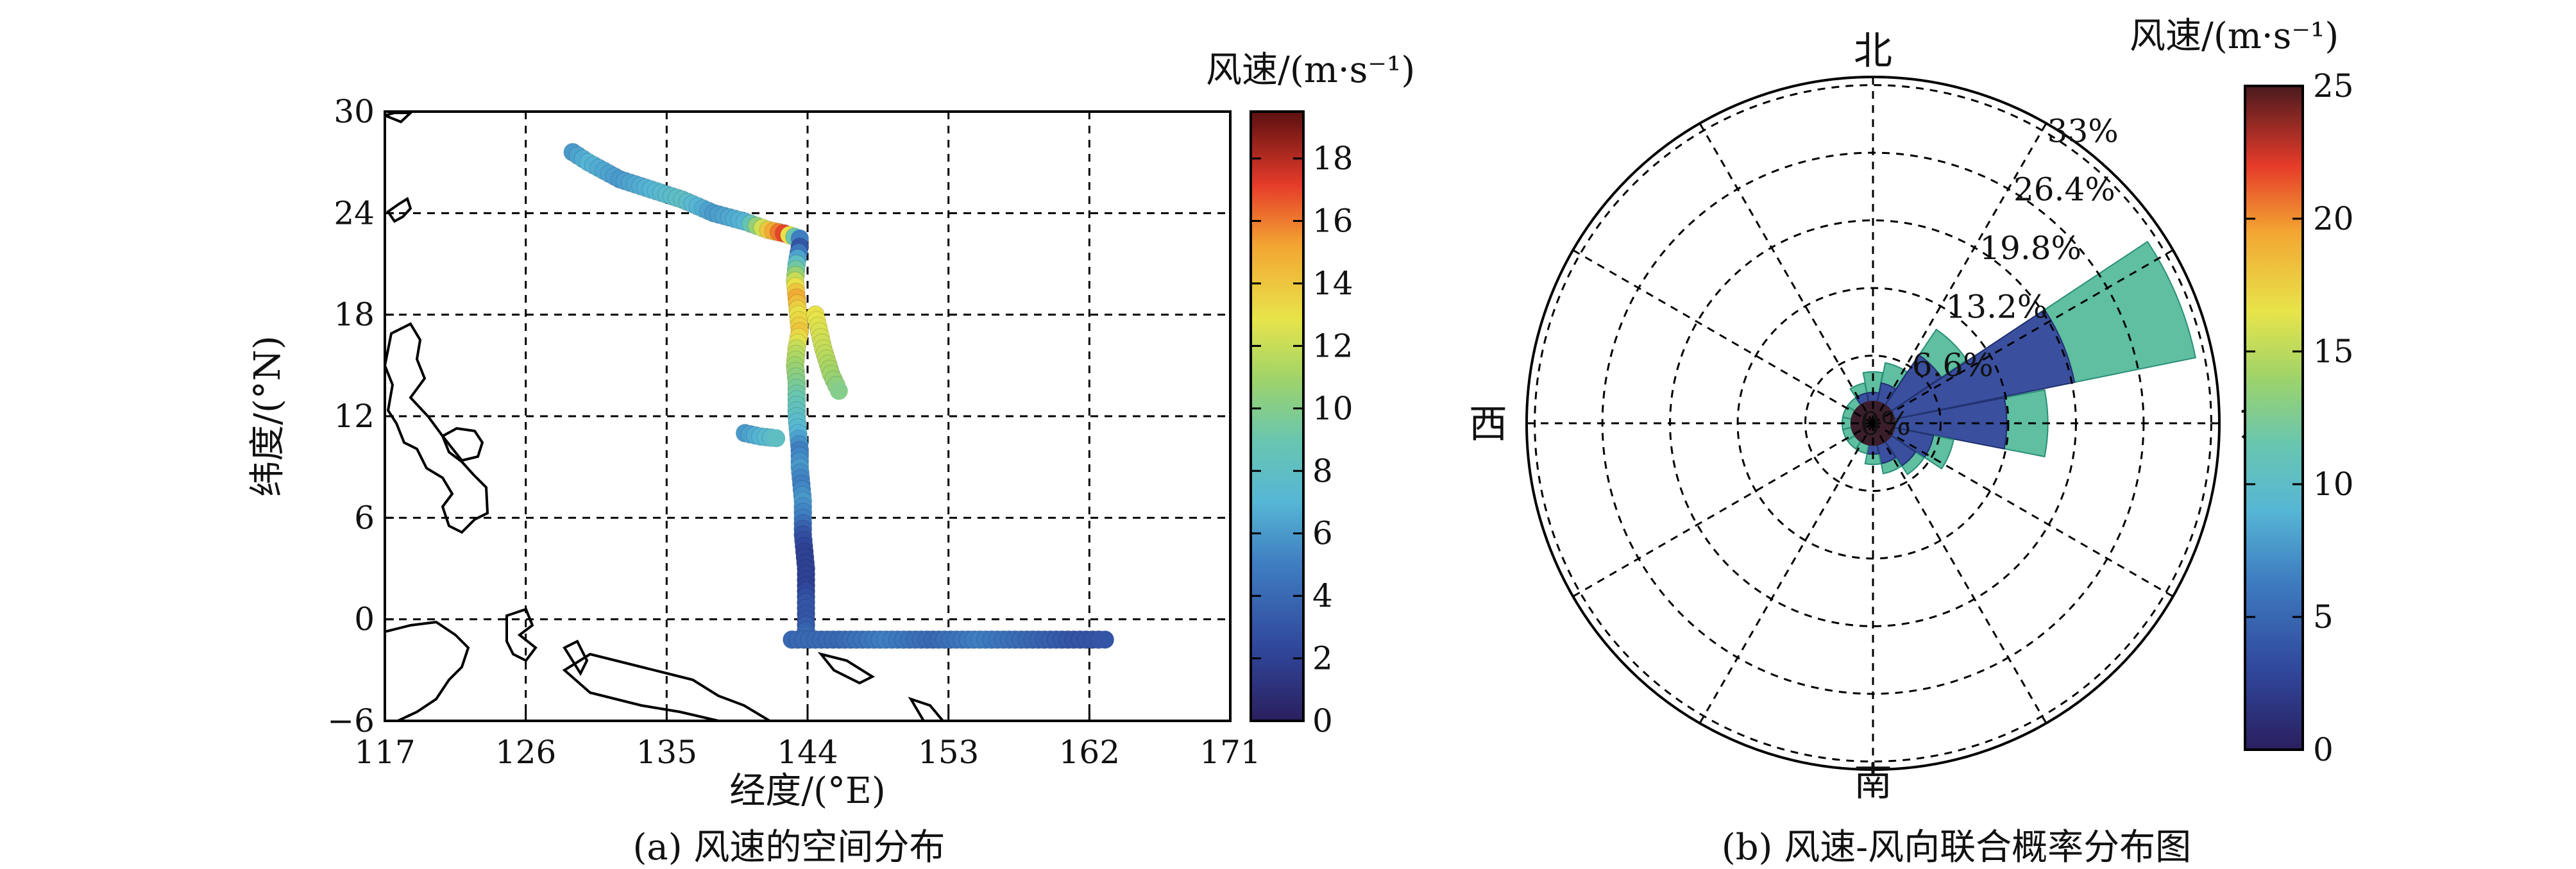 The width and height of the screenshot is (2576, 869). Describe the element at coordinates (1332, 345) in the screenshot. I see `colorbar-a-tick-label: 12` at that location.